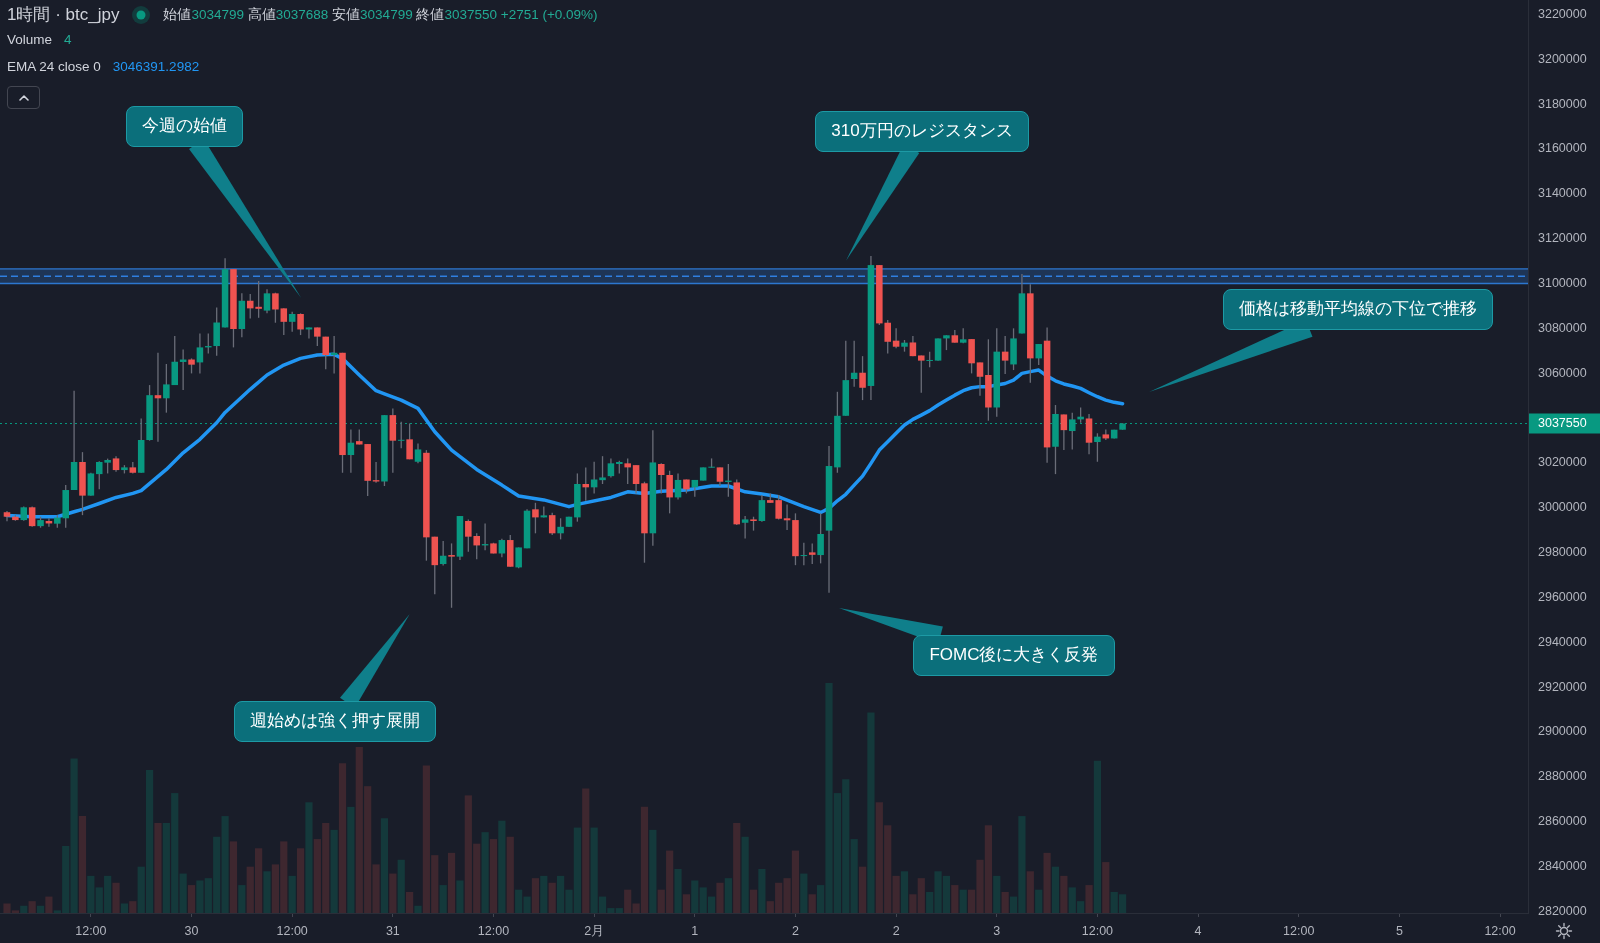  I want to click on y-tick-label: 2900000, so click(1562, 731).